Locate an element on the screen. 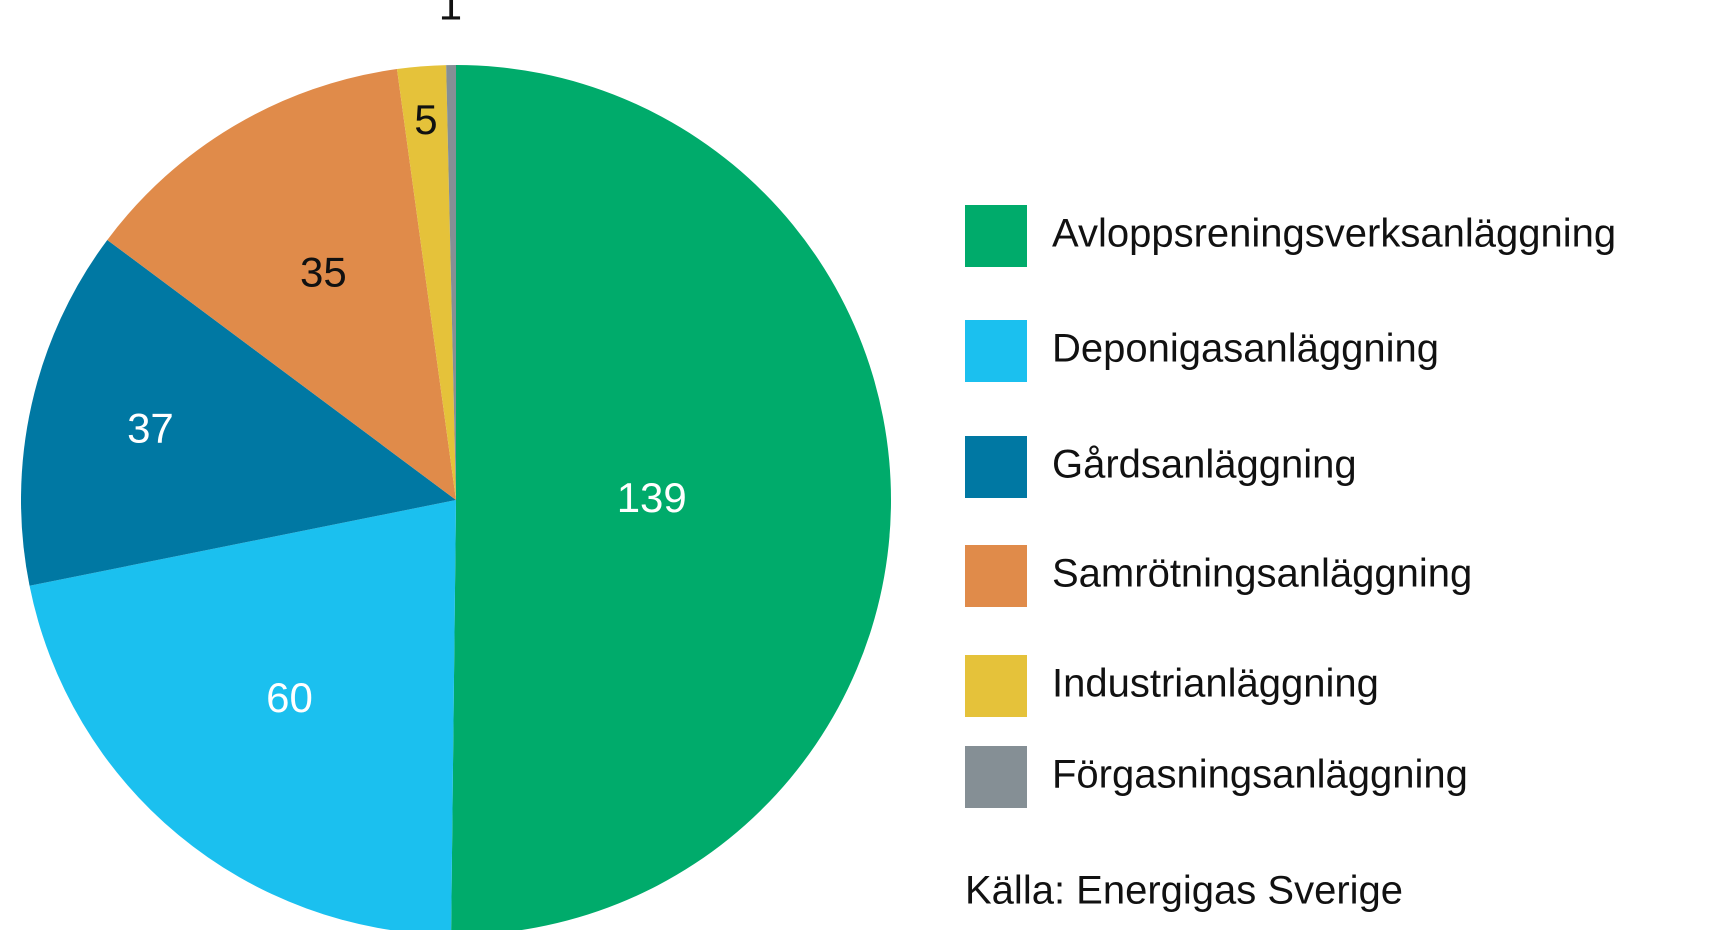  source: Källa: Energigas Sverige is located at coordinates (1184, 891).